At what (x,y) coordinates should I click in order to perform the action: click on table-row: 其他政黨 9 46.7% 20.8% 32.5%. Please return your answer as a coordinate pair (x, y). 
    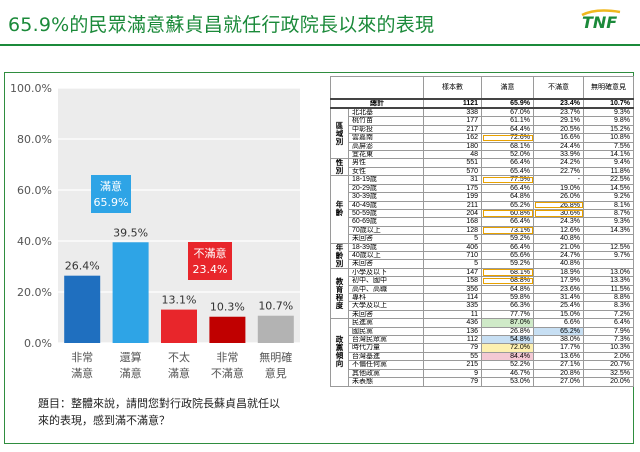
    Looking at the image, I should click on (482, 373).